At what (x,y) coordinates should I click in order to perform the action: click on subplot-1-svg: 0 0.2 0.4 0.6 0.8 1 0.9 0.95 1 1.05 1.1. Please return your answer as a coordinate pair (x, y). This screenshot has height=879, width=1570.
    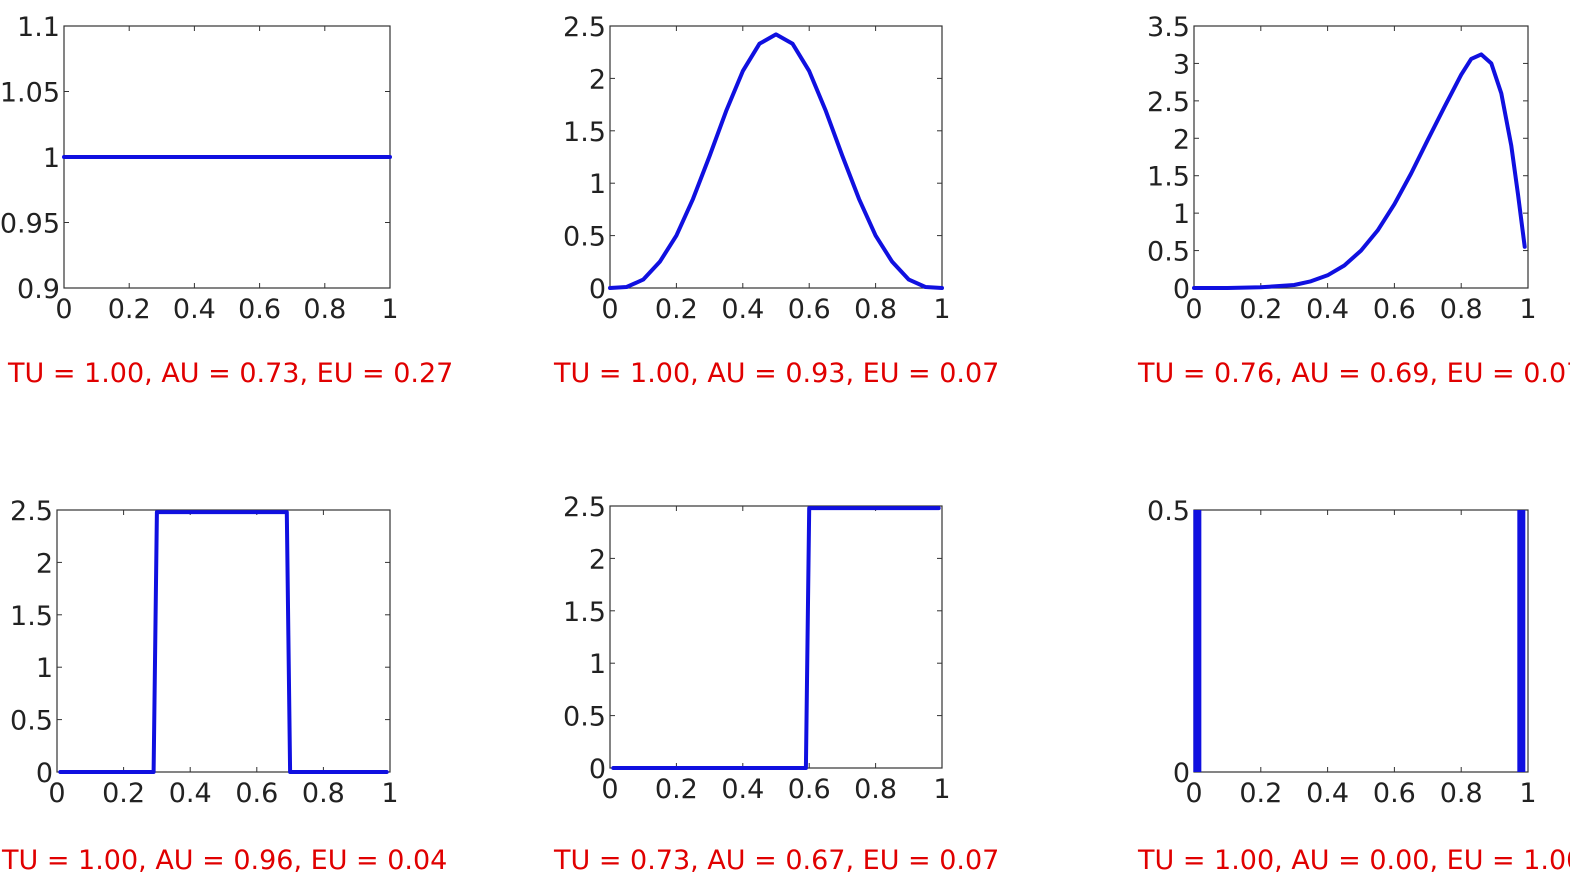
    Looking at the image, I should click on (199, 168).